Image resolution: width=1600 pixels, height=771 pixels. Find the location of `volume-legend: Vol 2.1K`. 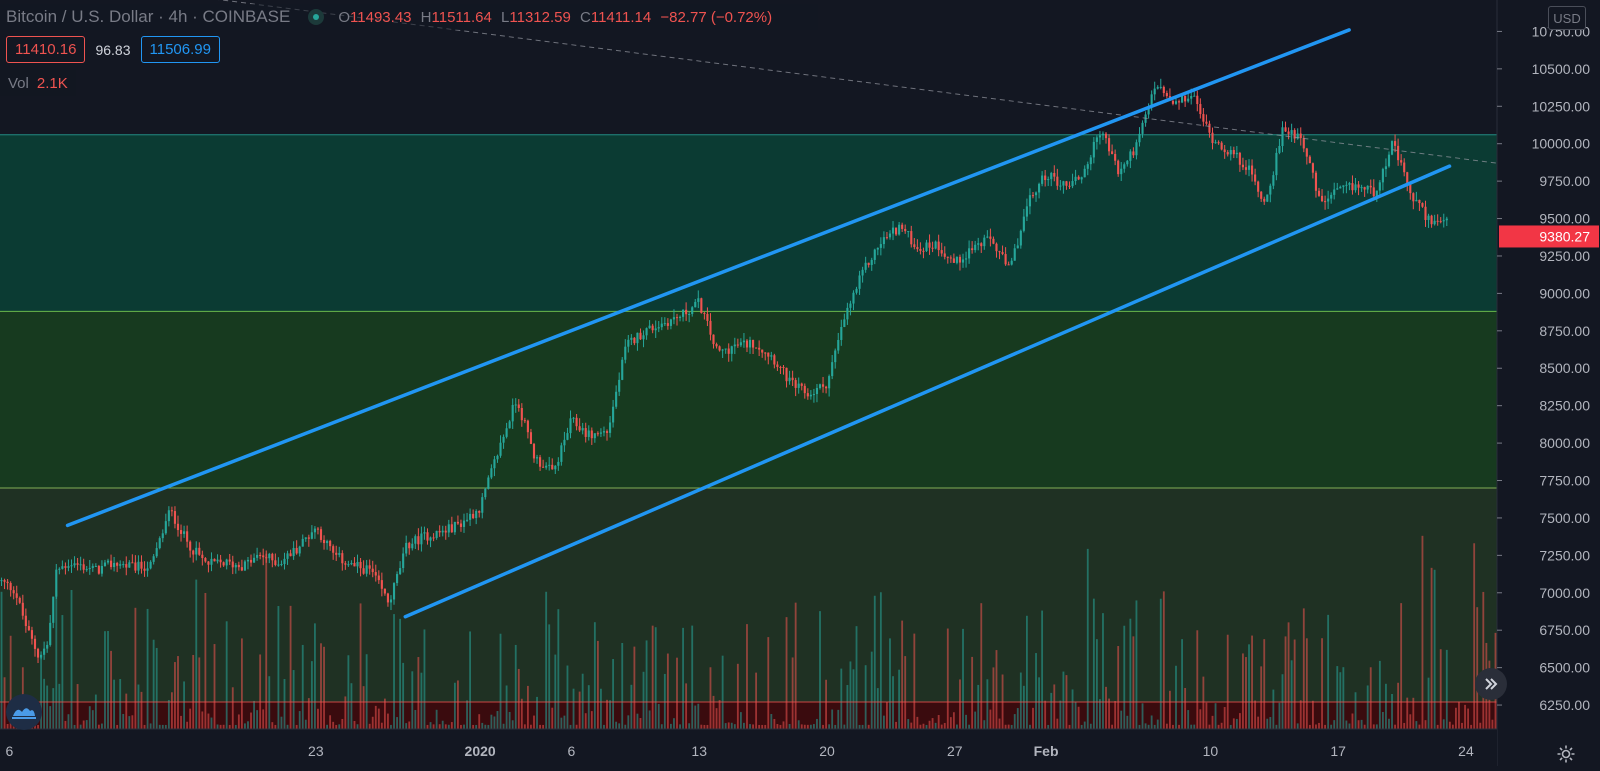

volume-legend: Vol 2.1K is located at coordinates (38, 83).